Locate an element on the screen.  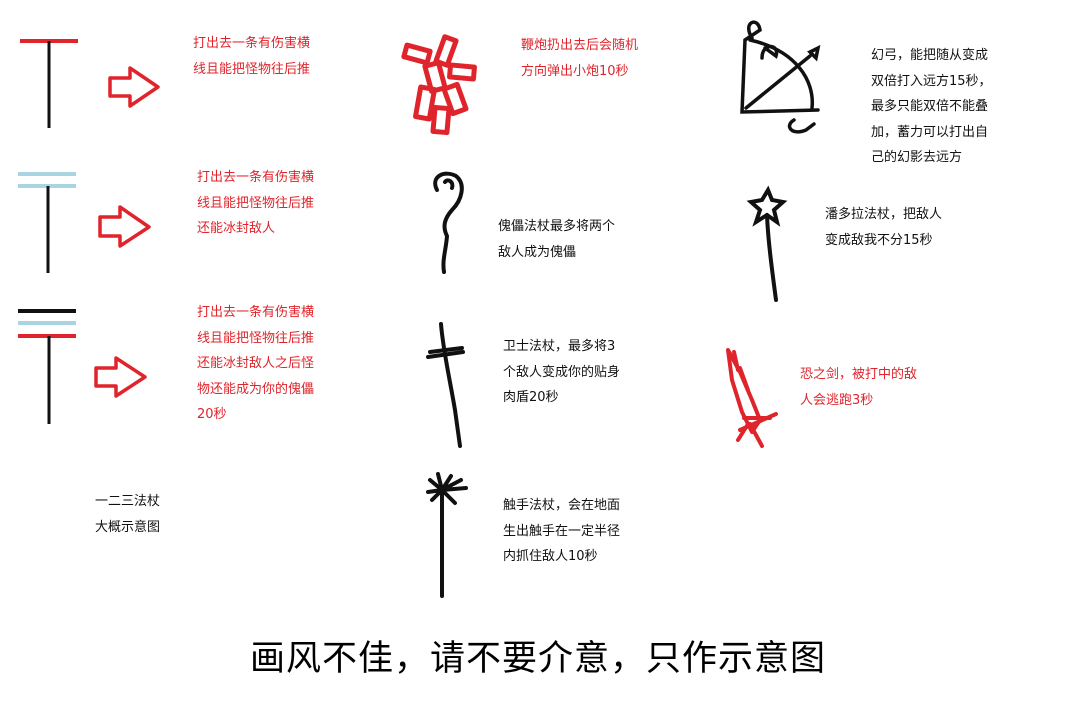
page-caption: 画风不佳，请不要介意，只作示意图 is located at coordinates (538, 659).